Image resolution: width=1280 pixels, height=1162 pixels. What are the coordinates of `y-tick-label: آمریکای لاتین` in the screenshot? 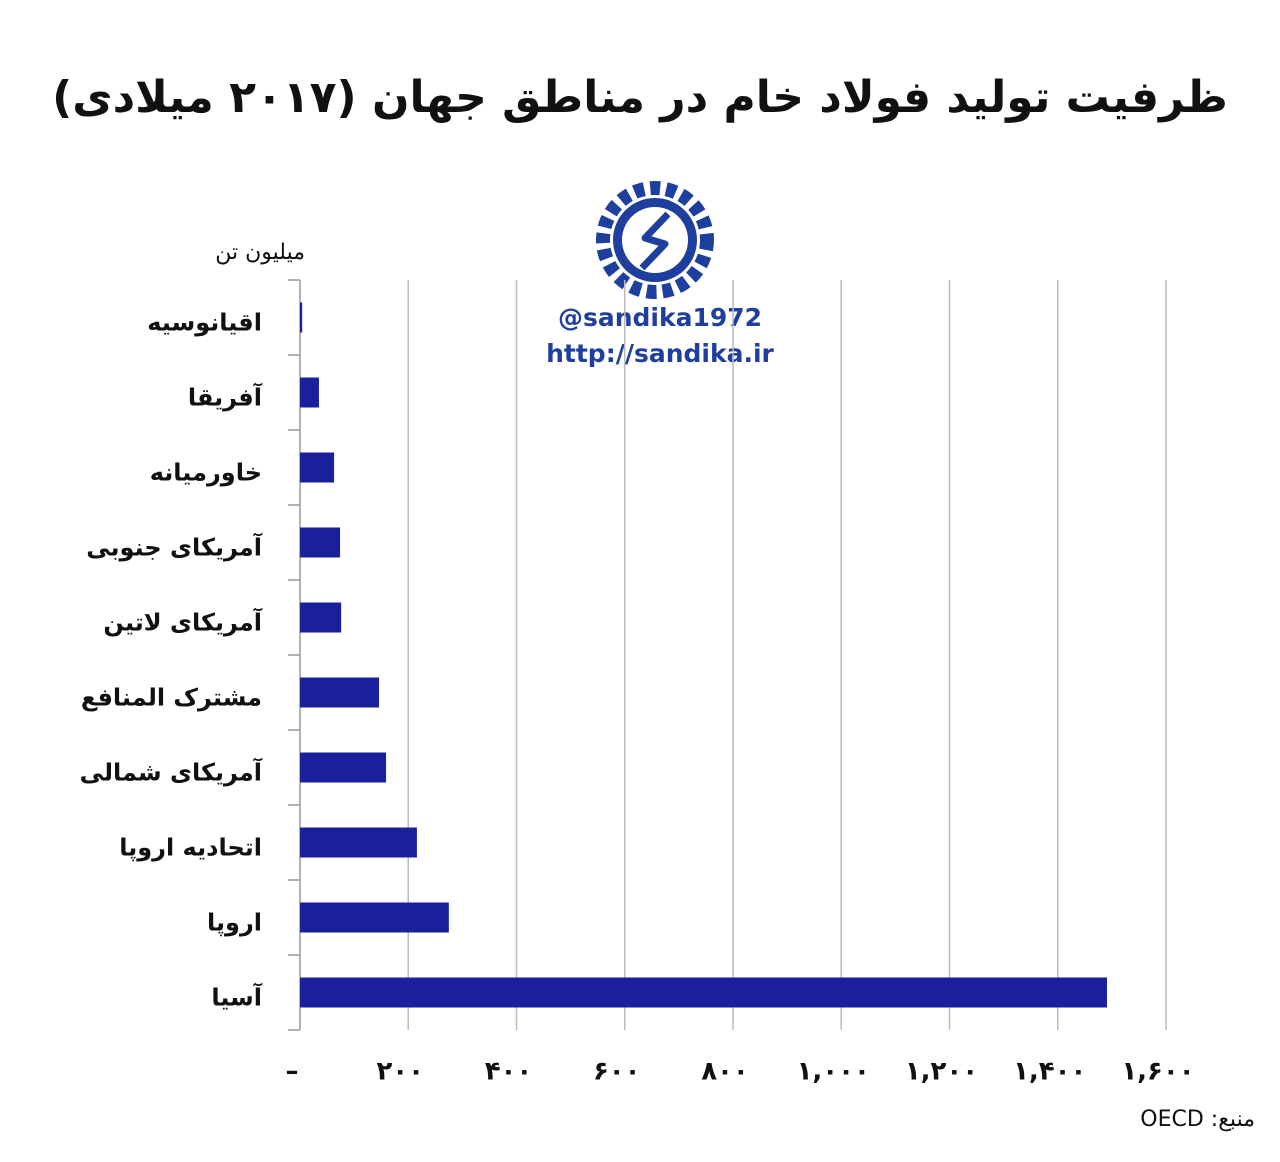 It's located at (182, 622).